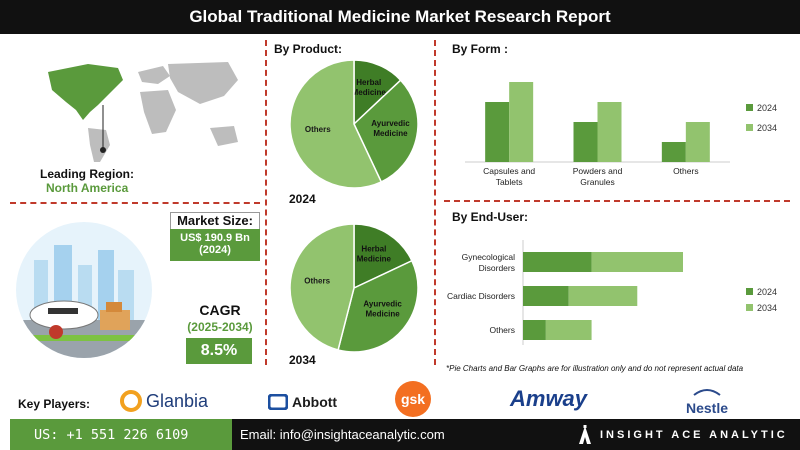 This screenshot has height=450, width=800. Describe the element at coordinates (694, 434) in the screenshot. I see `brand-name: INSIGHT ACE ANALYTIC` at that location.